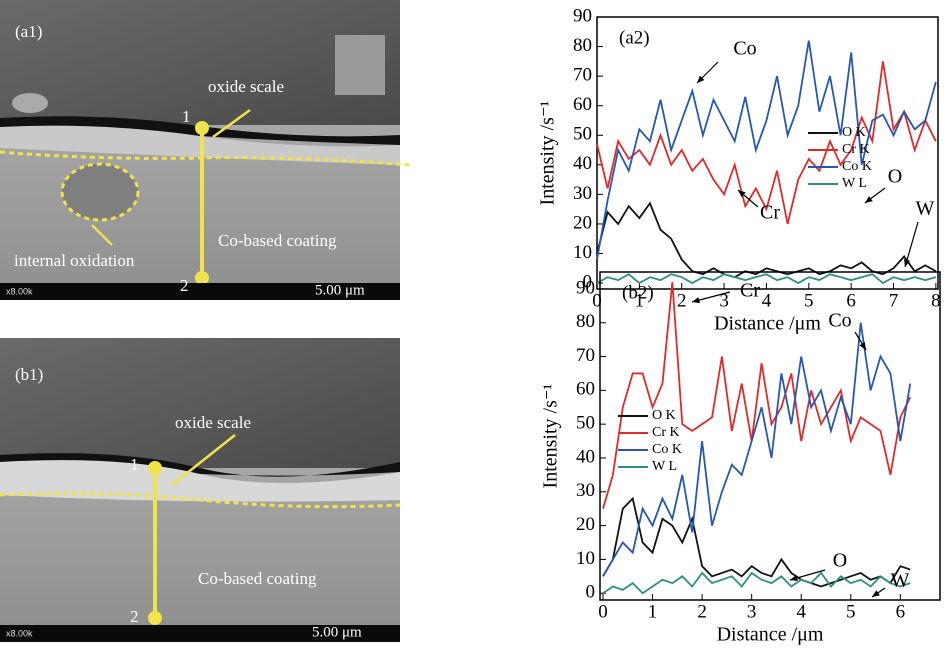  What do you see at coordinates (74, 260) in the screenshot?
I see `annotation: internal oxidation` at bounding box center [74, 260].